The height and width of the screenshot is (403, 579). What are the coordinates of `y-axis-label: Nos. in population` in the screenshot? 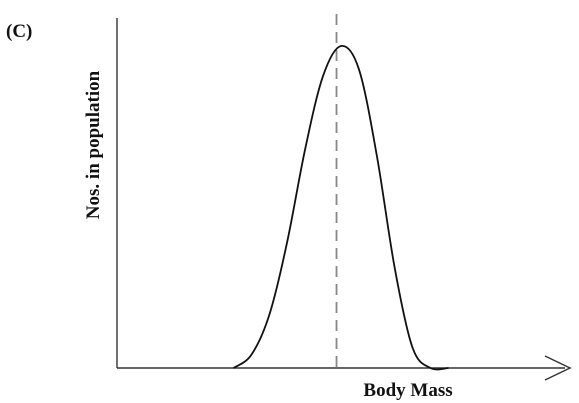 It's located at (93, 144).